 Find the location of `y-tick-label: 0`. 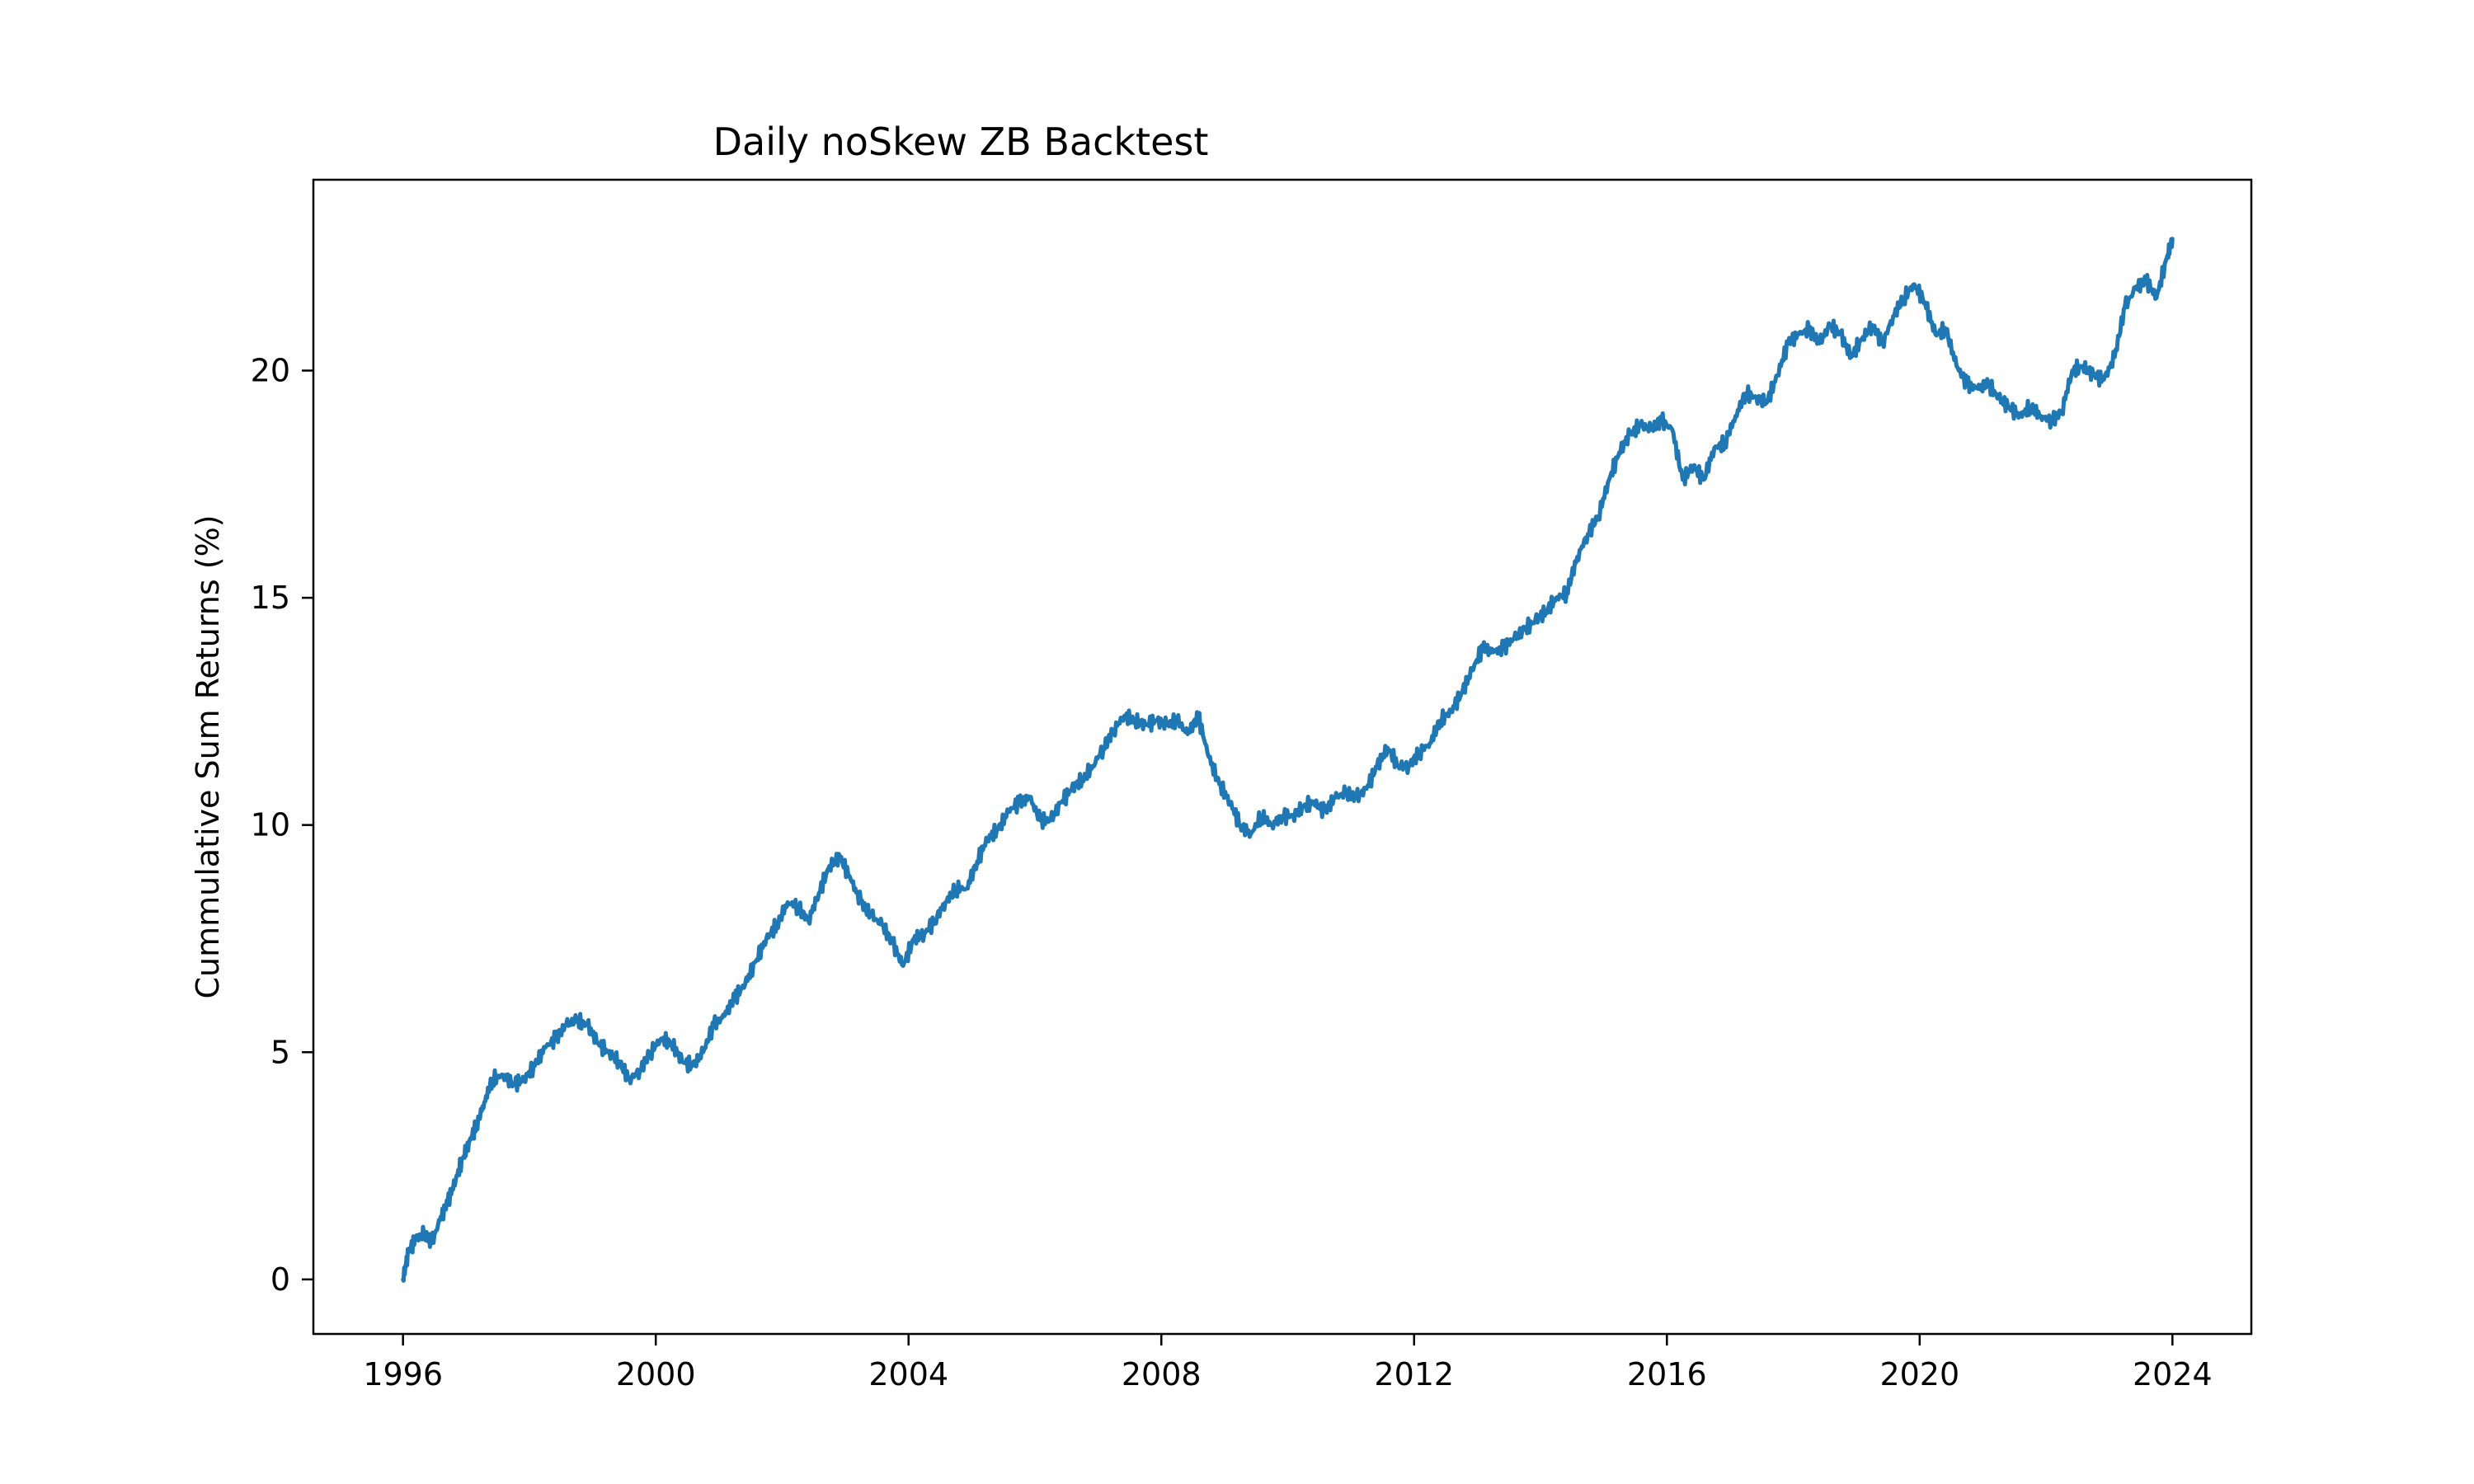

y-tick-label: 0 is located at coordinates (280, 1279).